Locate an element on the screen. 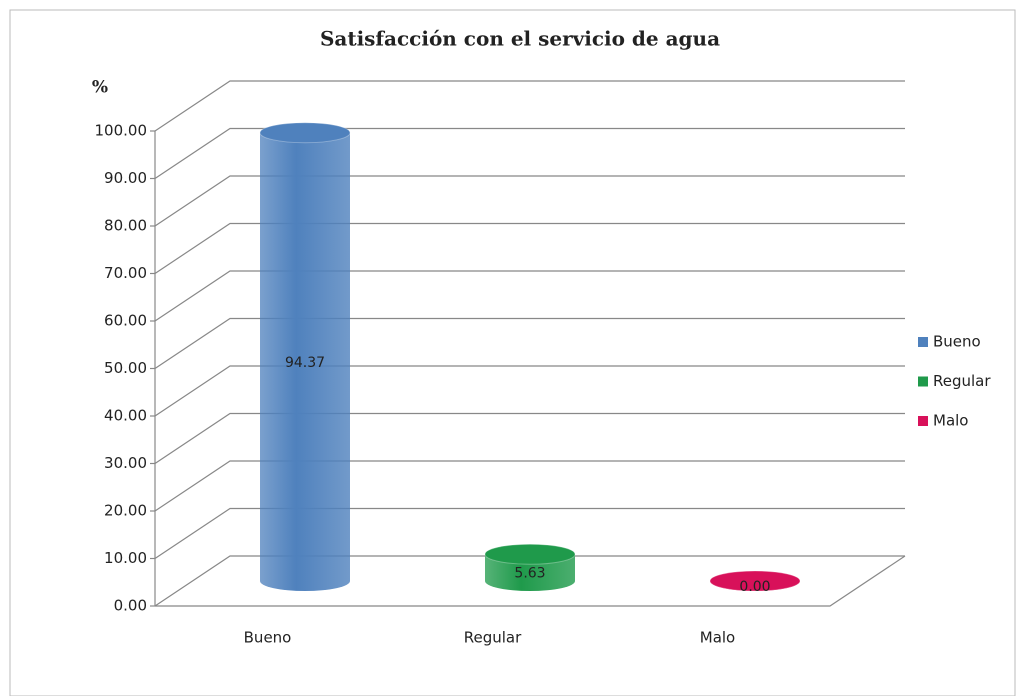 Image resolution: width=1023 pixels, height=696 pixels. x-tick-label: Bueno is located at coordinates (268, 638).